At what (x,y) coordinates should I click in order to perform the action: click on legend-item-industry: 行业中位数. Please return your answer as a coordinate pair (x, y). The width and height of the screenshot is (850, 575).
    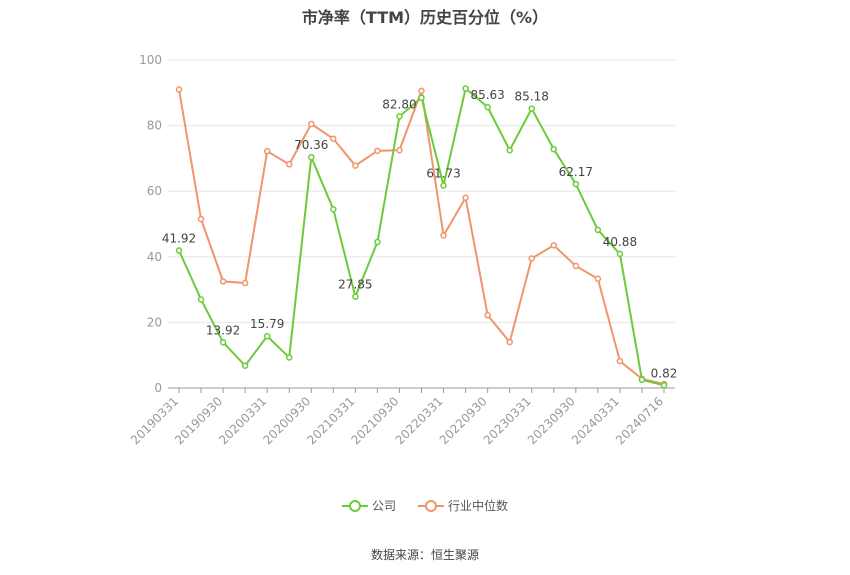
    Looking at the image, I should click on (463, 505).